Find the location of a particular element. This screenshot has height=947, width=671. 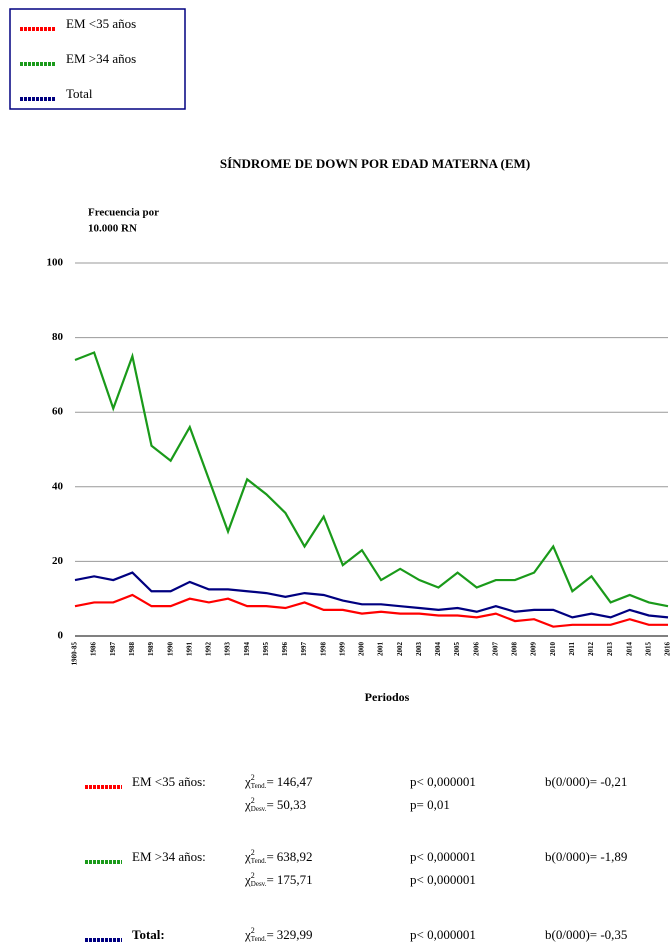

x-tick-label: 1998 is located at coordinates (323, 649).